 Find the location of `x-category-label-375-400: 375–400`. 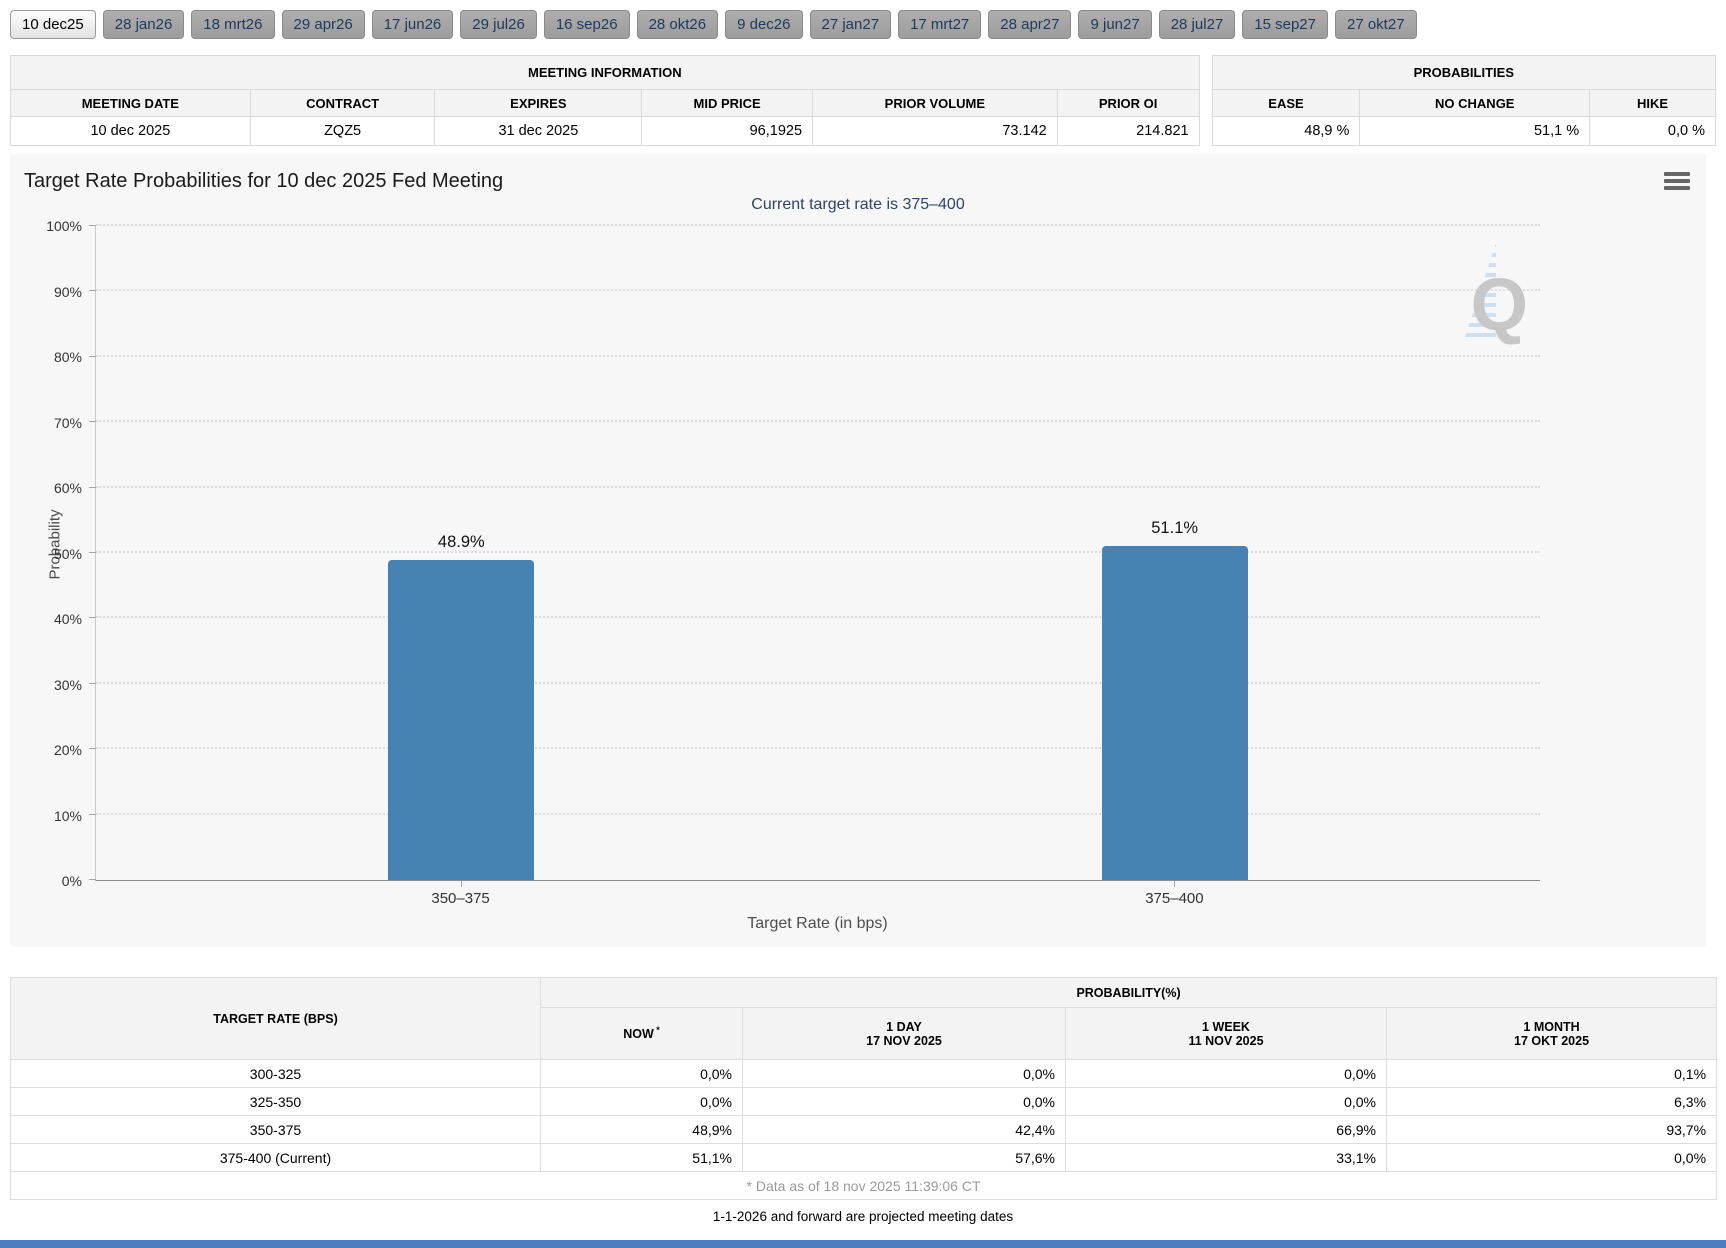

x-category-label-375-400: 375–400 is located at coordinates (1174, 898).